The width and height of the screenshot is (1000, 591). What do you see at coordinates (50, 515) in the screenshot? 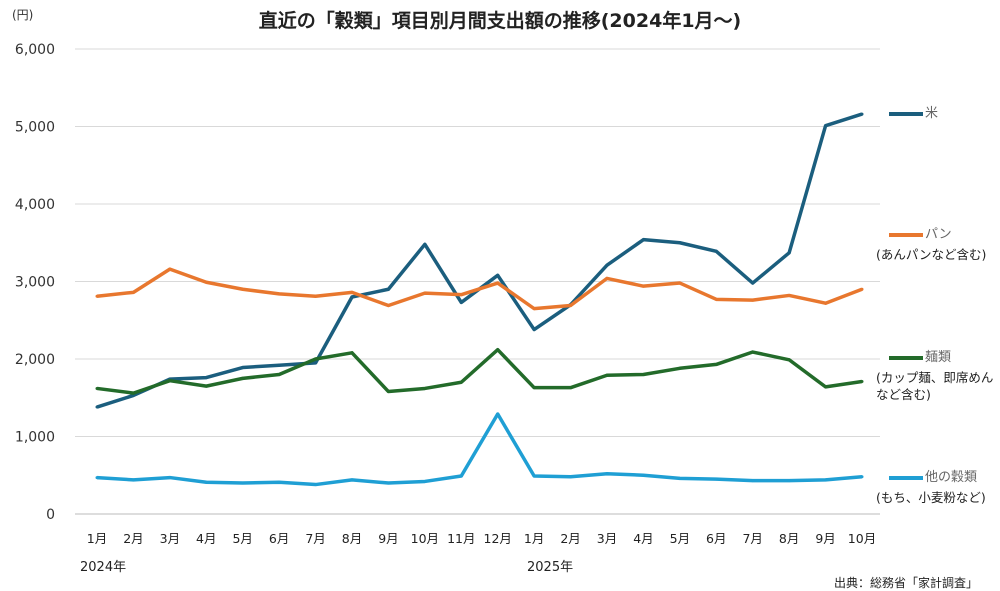
I see `y-tick-label: 0` at bounding box center [50, 515].